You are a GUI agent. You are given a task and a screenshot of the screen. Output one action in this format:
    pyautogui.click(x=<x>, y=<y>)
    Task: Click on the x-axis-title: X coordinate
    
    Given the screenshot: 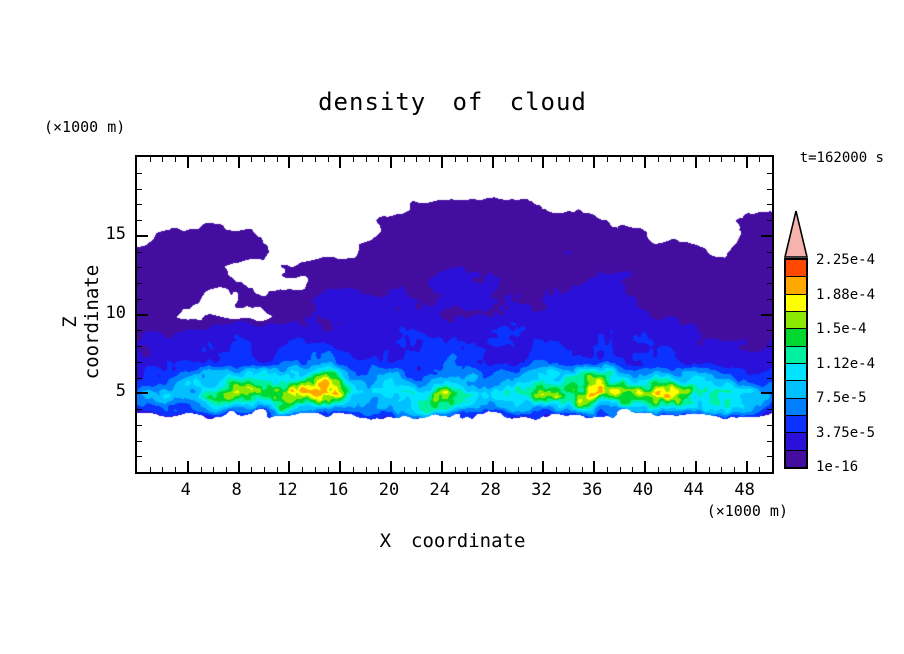 What is the action you would take?
    pyautogui.click(x=452, y=541)
    